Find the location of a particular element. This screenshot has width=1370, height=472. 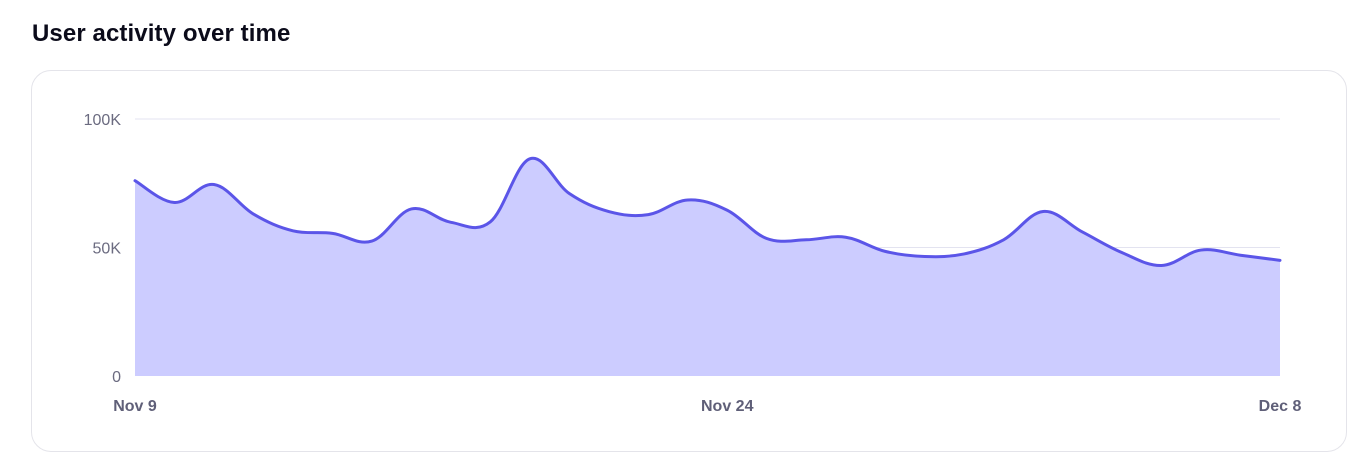

y-tick-label: 0 is located at coordinates (116, 377).